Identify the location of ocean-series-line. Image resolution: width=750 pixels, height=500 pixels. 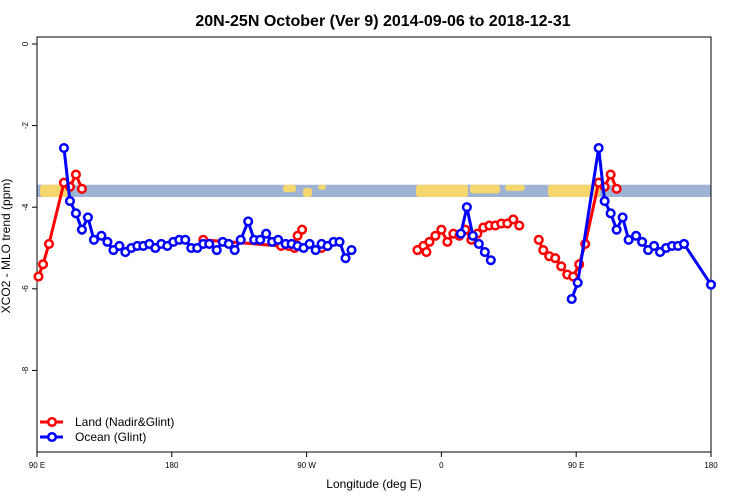
(641, 223).